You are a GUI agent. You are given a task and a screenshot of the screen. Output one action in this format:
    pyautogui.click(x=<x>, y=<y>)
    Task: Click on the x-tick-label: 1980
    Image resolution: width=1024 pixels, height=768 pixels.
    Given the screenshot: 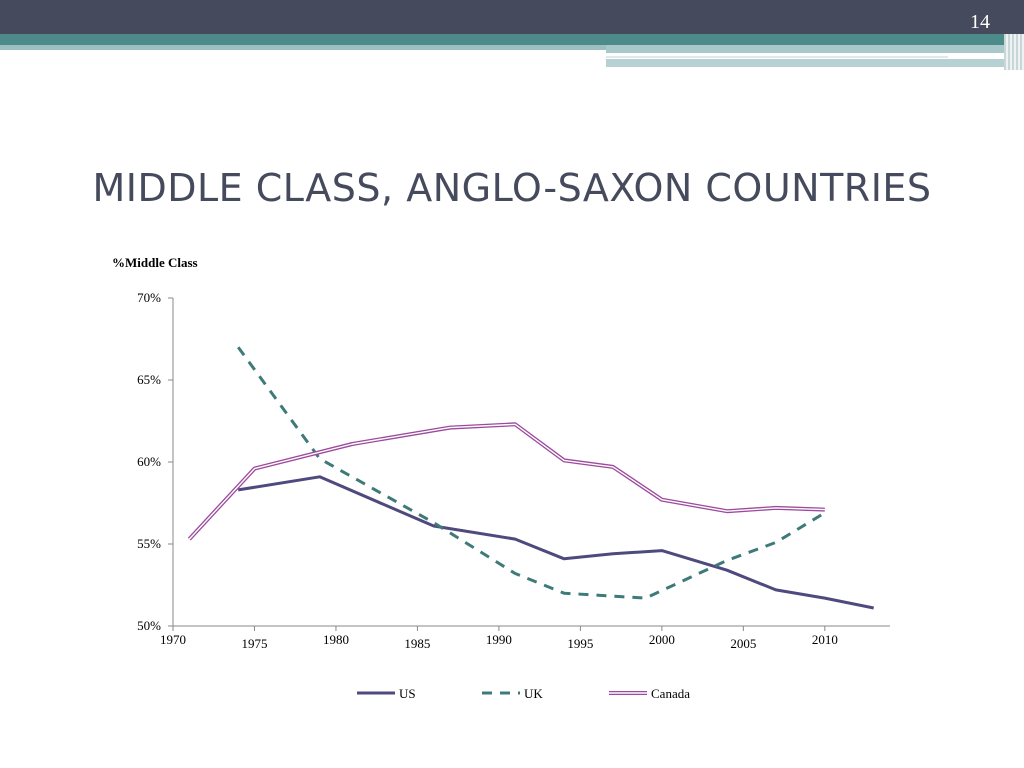 What is the action you would take?
    pyautogui.click(x=336, y=639)
    